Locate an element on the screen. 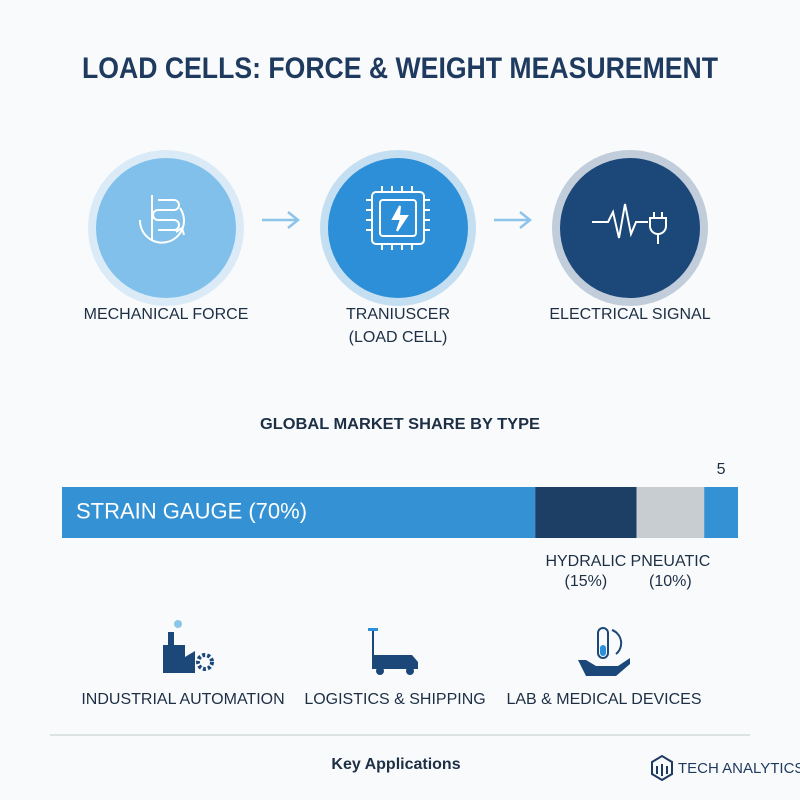  segment-label: (10%) is located at coordinates (670, 581).